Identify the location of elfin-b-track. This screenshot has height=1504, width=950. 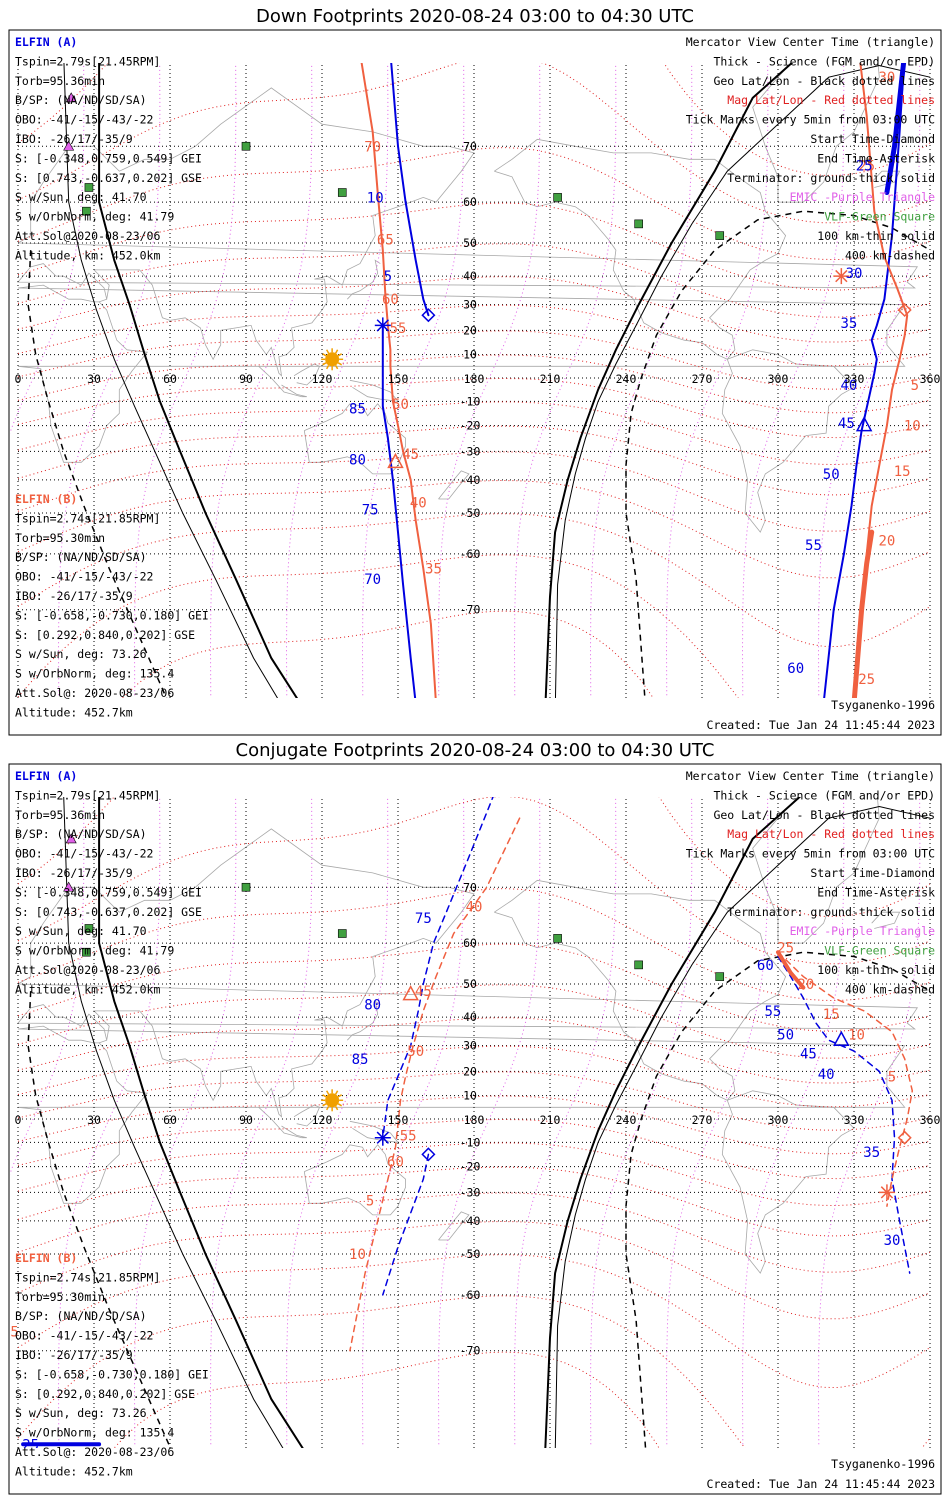
(845, 1079).